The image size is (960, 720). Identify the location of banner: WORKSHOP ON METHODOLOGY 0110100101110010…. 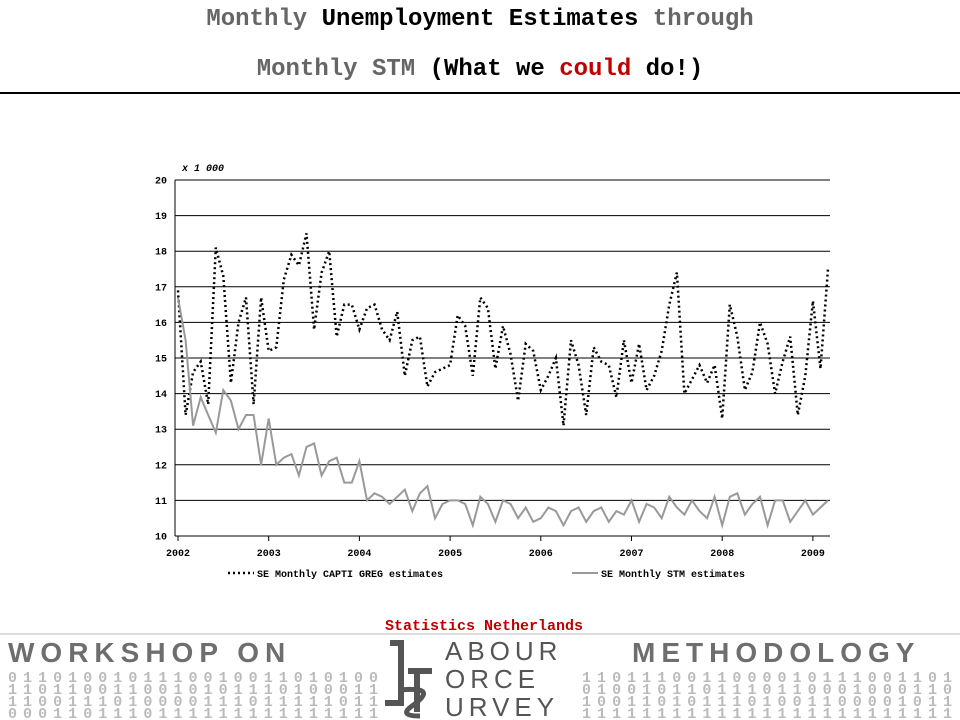
(480, 676).